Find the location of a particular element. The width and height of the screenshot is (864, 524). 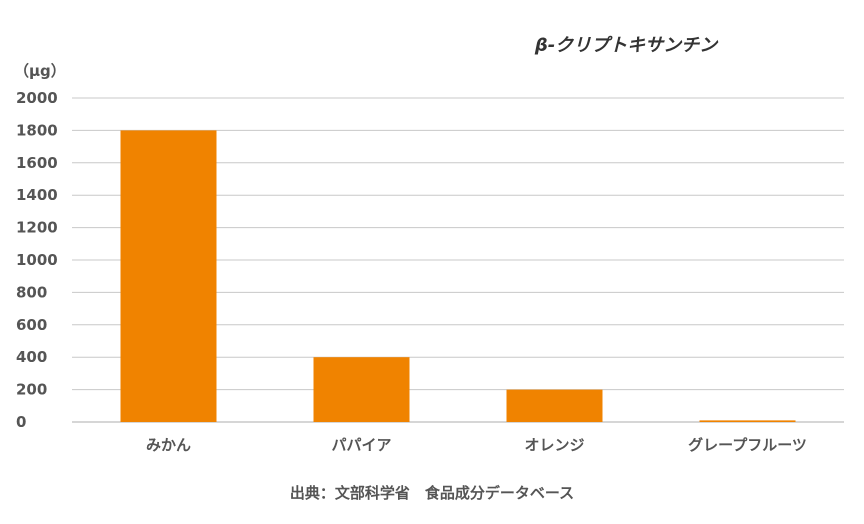

x-category-label: パパイア is located at coordinates (361, 445).